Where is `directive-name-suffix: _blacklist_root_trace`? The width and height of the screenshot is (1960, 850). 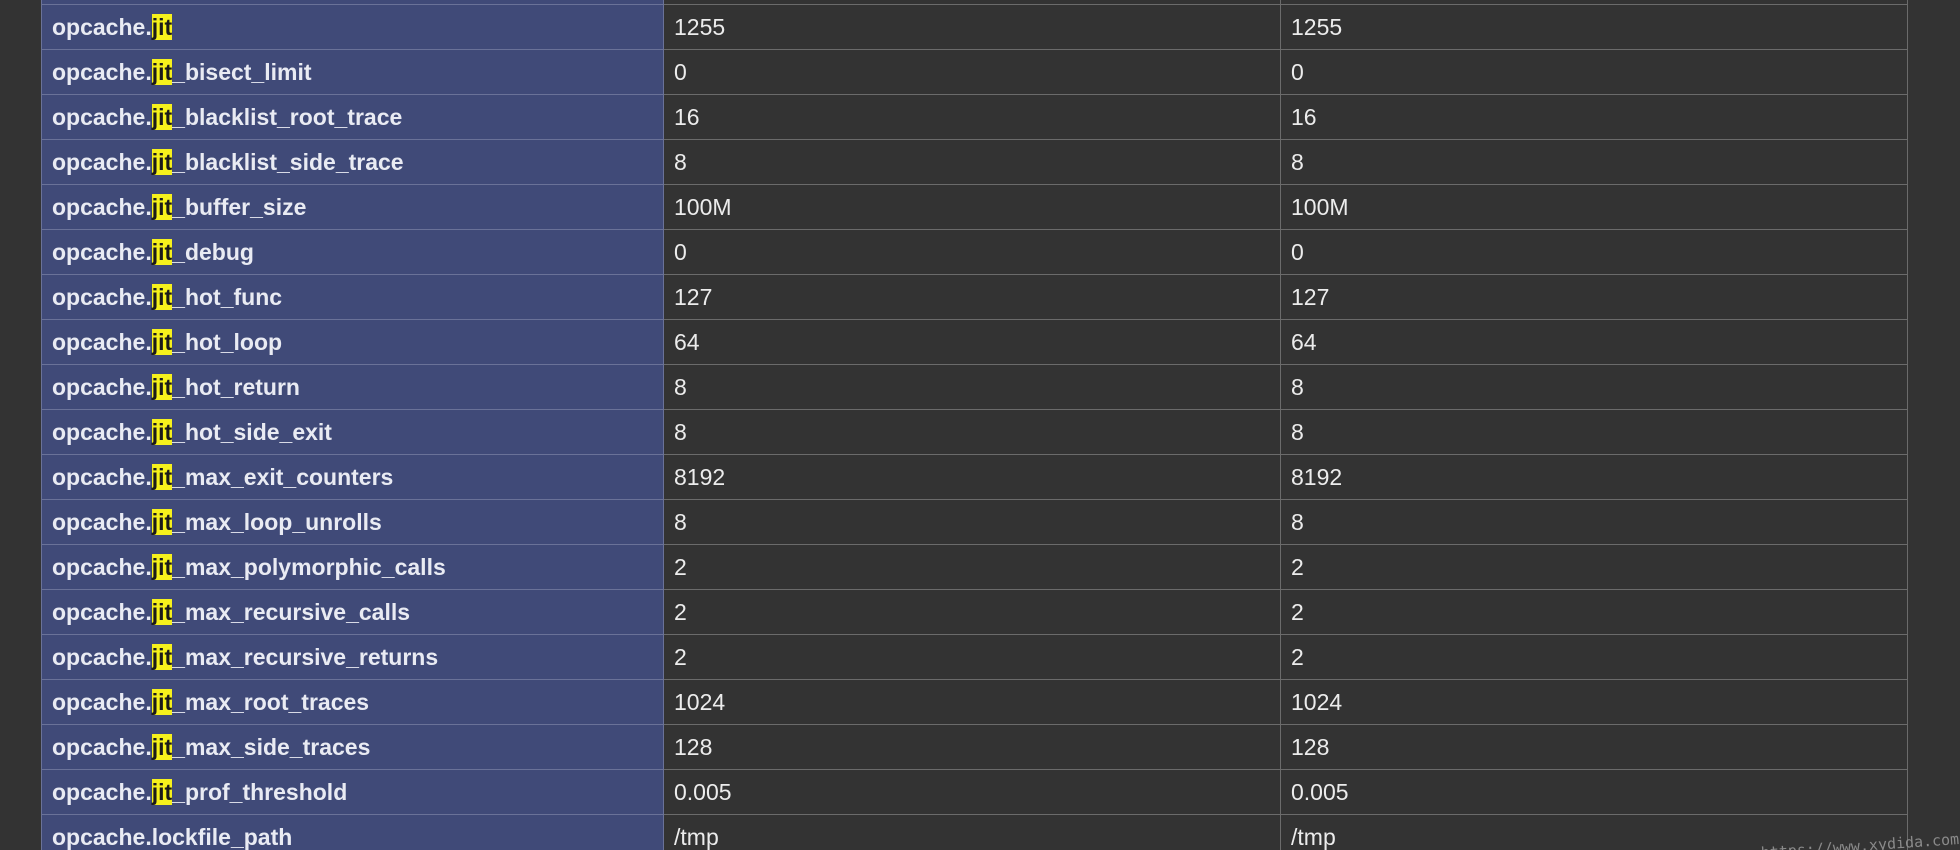 directive-name-suffix: _blacklist_root_trace is located at coordinates (287, 116).